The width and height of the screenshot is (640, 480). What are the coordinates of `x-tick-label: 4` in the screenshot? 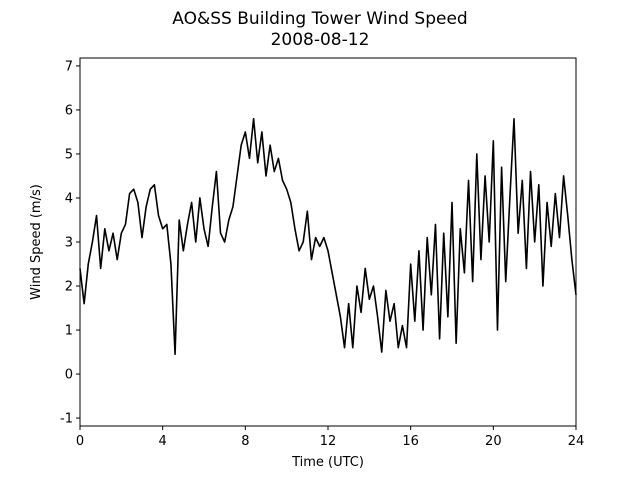 It's located at (163, 441).